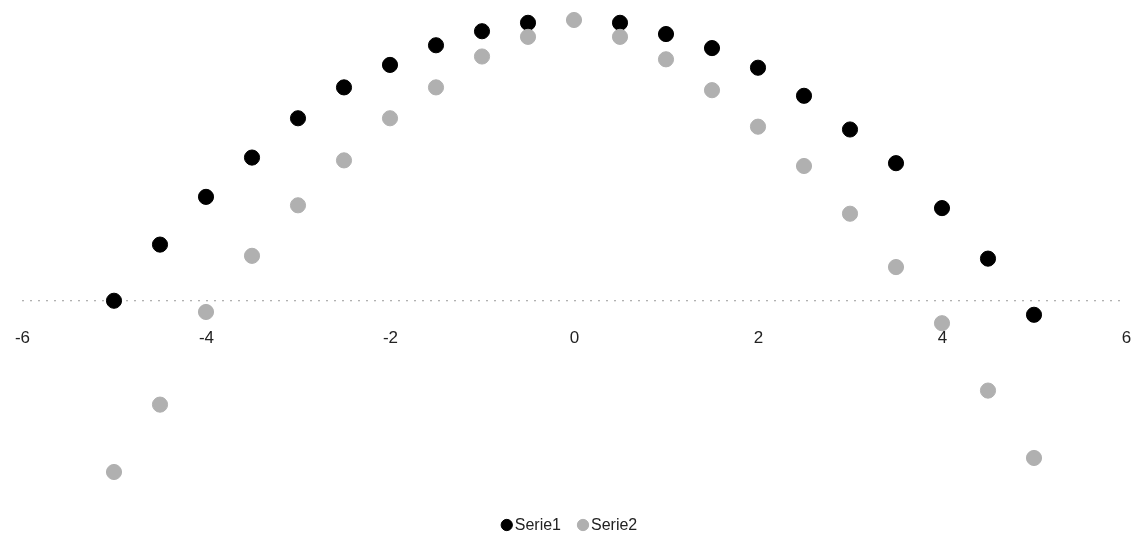 This screenshot has width=1138, height=546. I want to click on legend-label: Serie1, so click(538, 524).